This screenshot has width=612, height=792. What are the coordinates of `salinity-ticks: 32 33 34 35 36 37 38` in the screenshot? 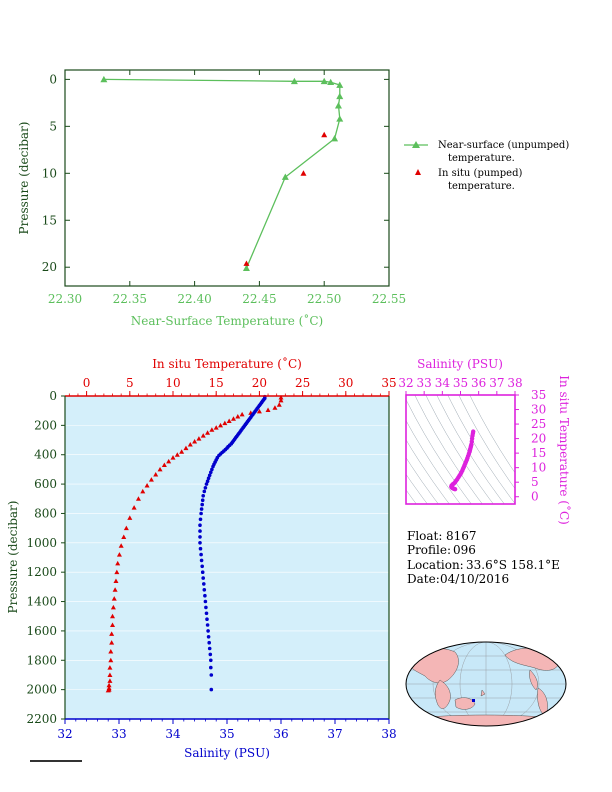 It's located at (227, 730).